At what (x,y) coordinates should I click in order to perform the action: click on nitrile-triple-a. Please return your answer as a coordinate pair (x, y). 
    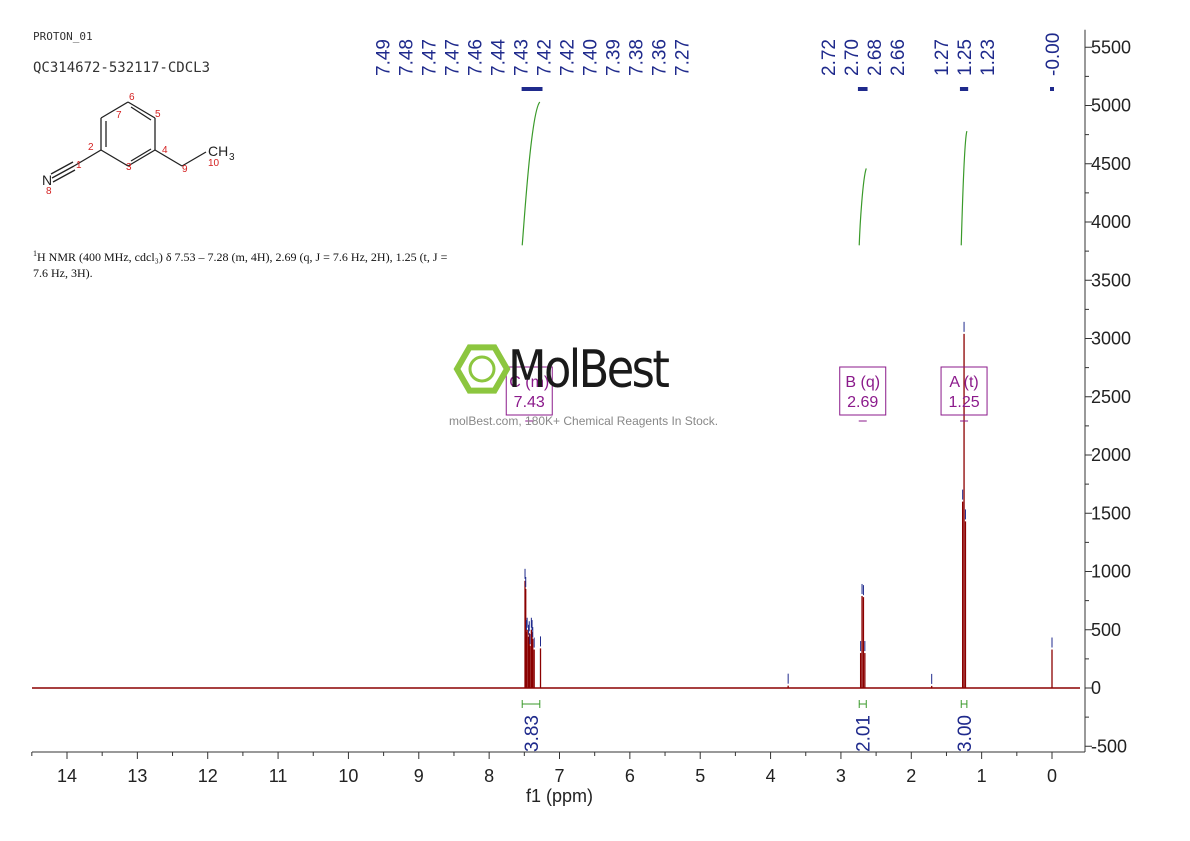
    Looking at the image, I should click on (63, 172).